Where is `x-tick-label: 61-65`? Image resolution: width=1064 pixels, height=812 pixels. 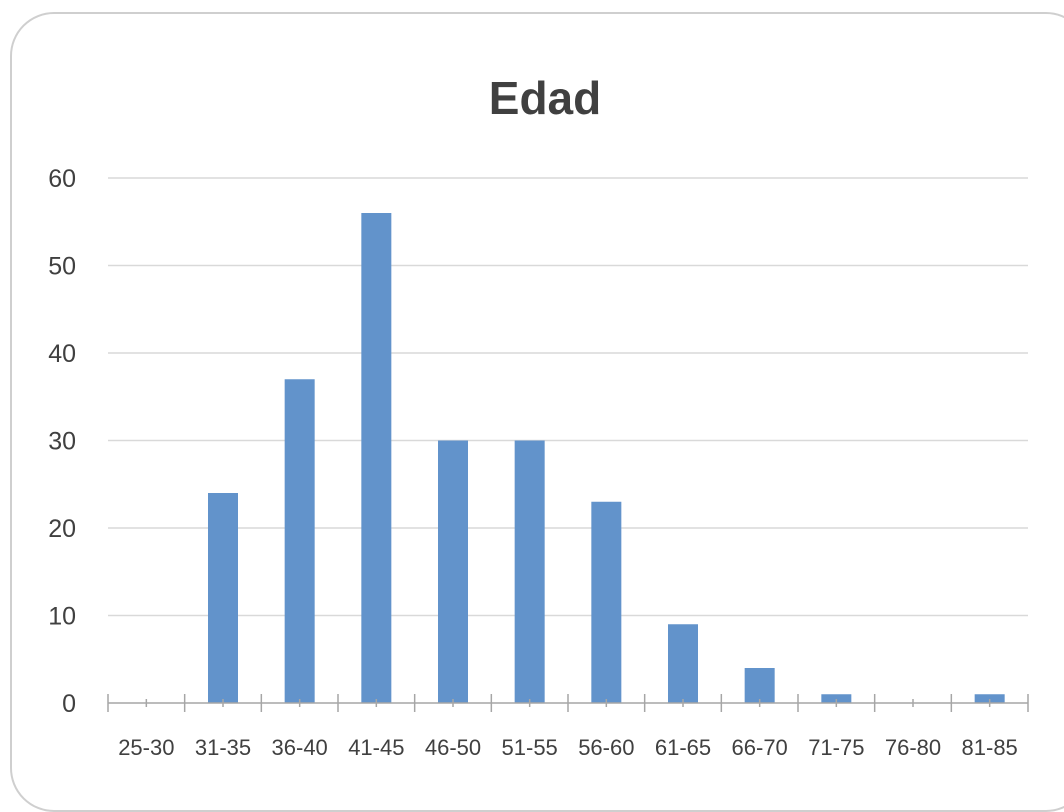
x-tick-label: 61-65 is located at coordinates (683, 747).